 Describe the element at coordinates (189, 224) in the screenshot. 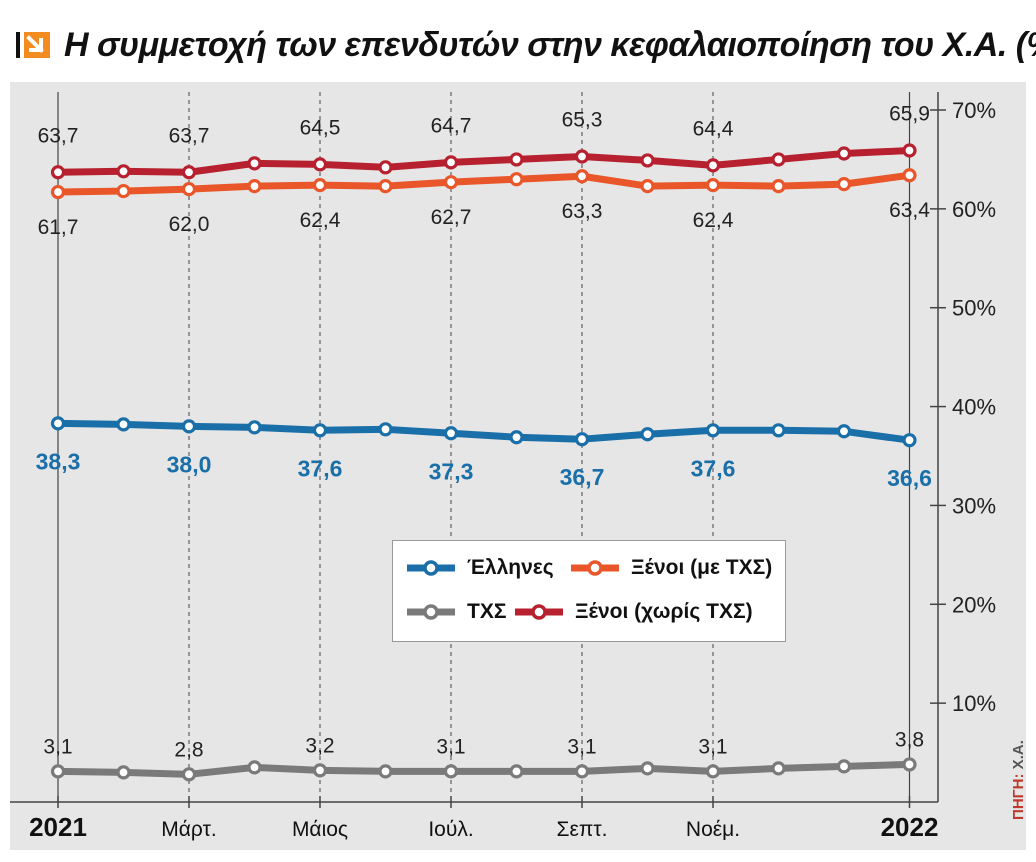

I see `data-label-foreign_with-2: 62,0` at that location.